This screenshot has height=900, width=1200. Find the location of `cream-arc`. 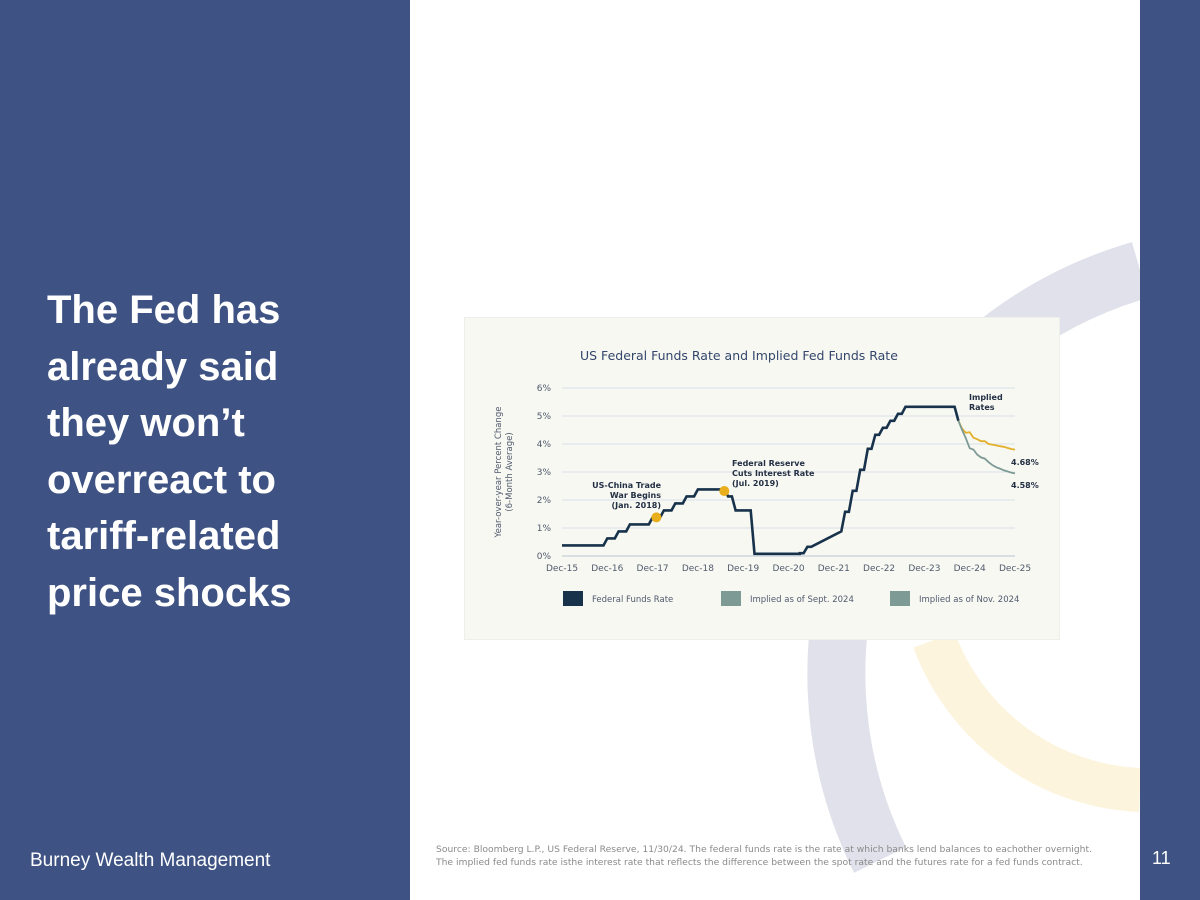

cream-arc is located at coordinates (1026, 722).